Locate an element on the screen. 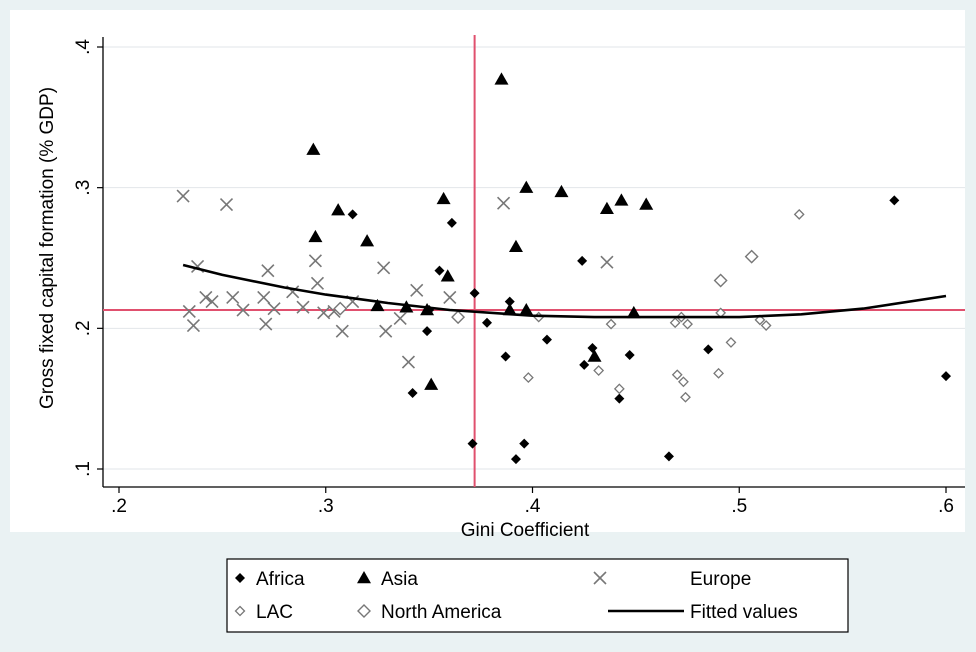 The height and width of the screenshot is (652, 976). fitted-curve is located at coordinates (564, 291).